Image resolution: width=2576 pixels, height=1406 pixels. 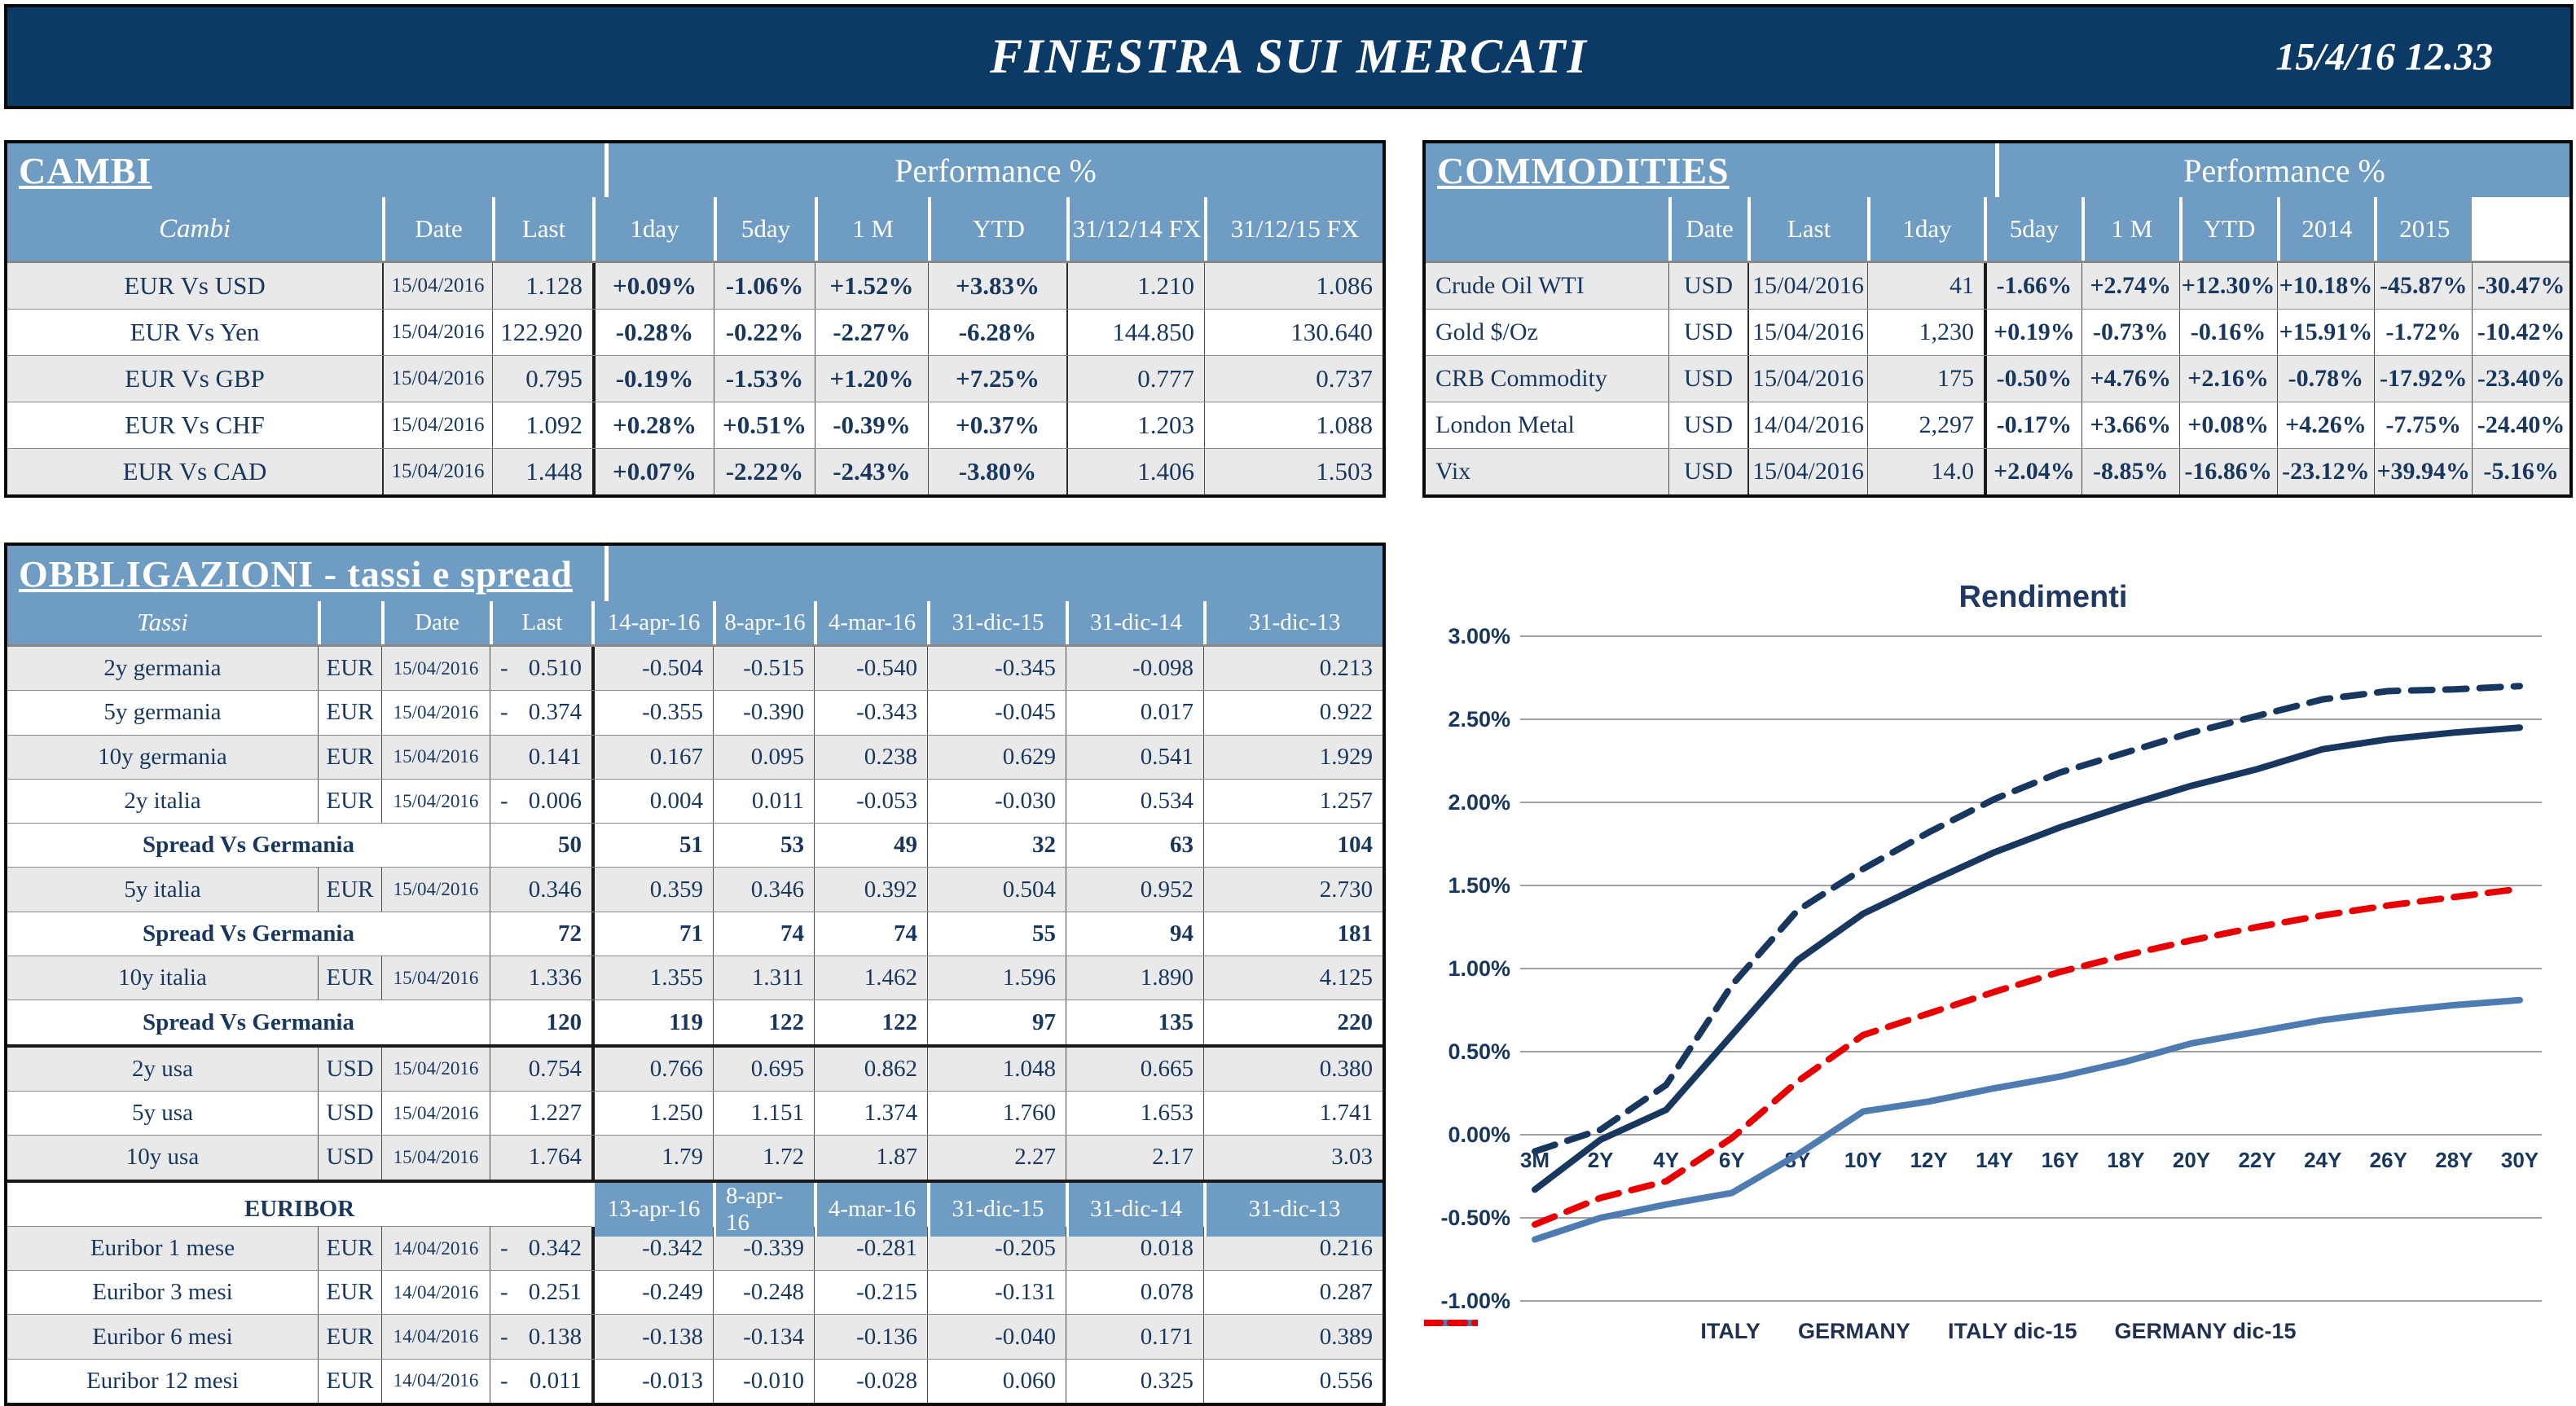 What do you see at coordinates (1135, 425) in the screenshot?
I see `fx-31-12-14: 1.203` at bounding box center [1135, 425].